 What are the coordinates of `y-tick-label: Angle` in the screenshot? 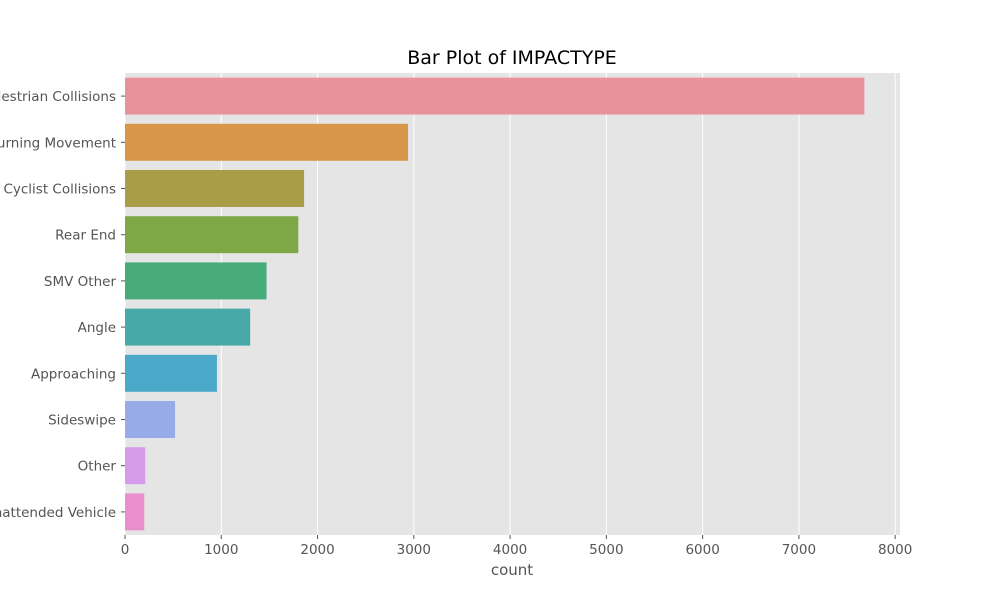 It's located at (97, 328).